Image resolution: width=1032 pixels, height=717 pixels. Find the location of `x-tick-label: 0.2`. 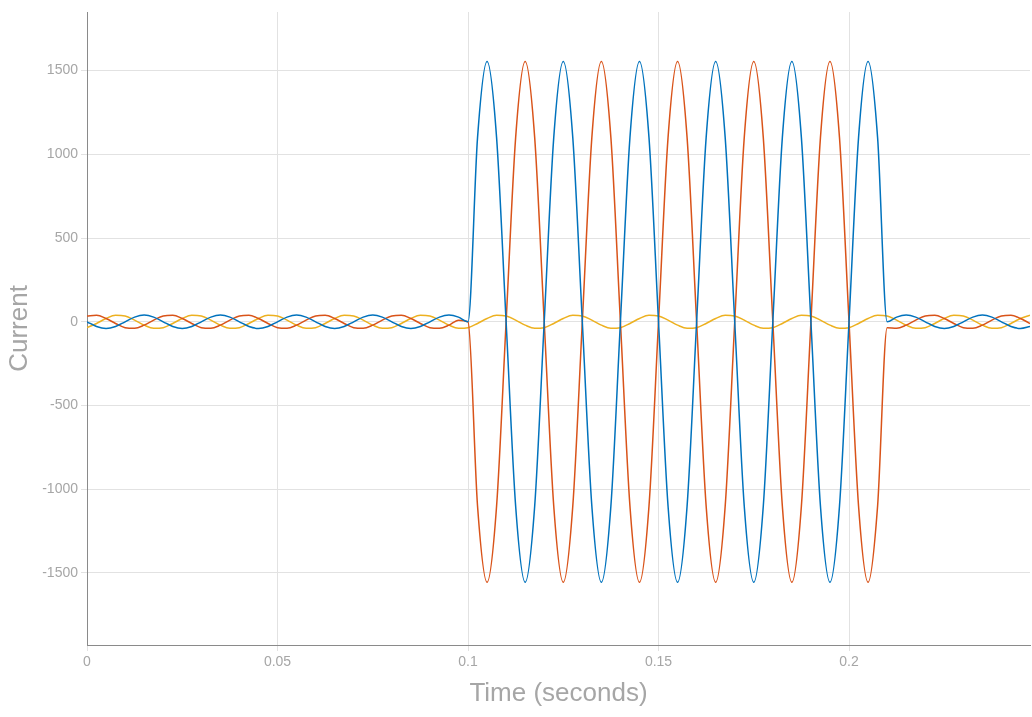

x-tick-label: 0.2 is located at coordinates (849, 661).